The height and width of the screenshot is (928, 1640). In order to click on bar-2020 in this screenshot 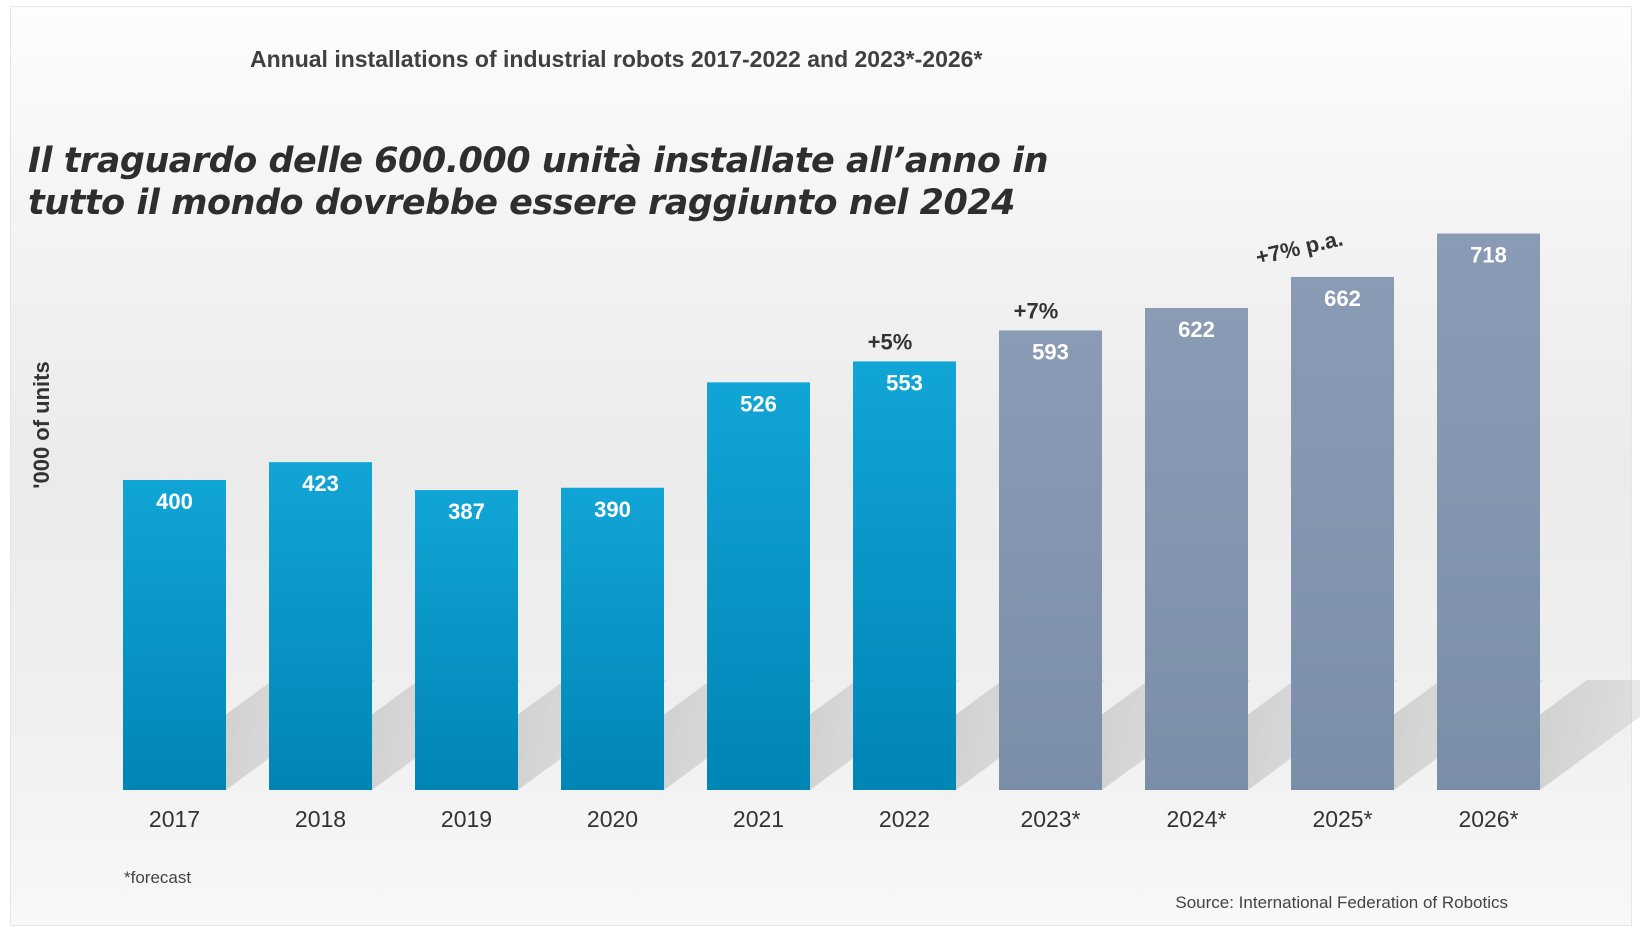, I will do `click(612, 638)`.